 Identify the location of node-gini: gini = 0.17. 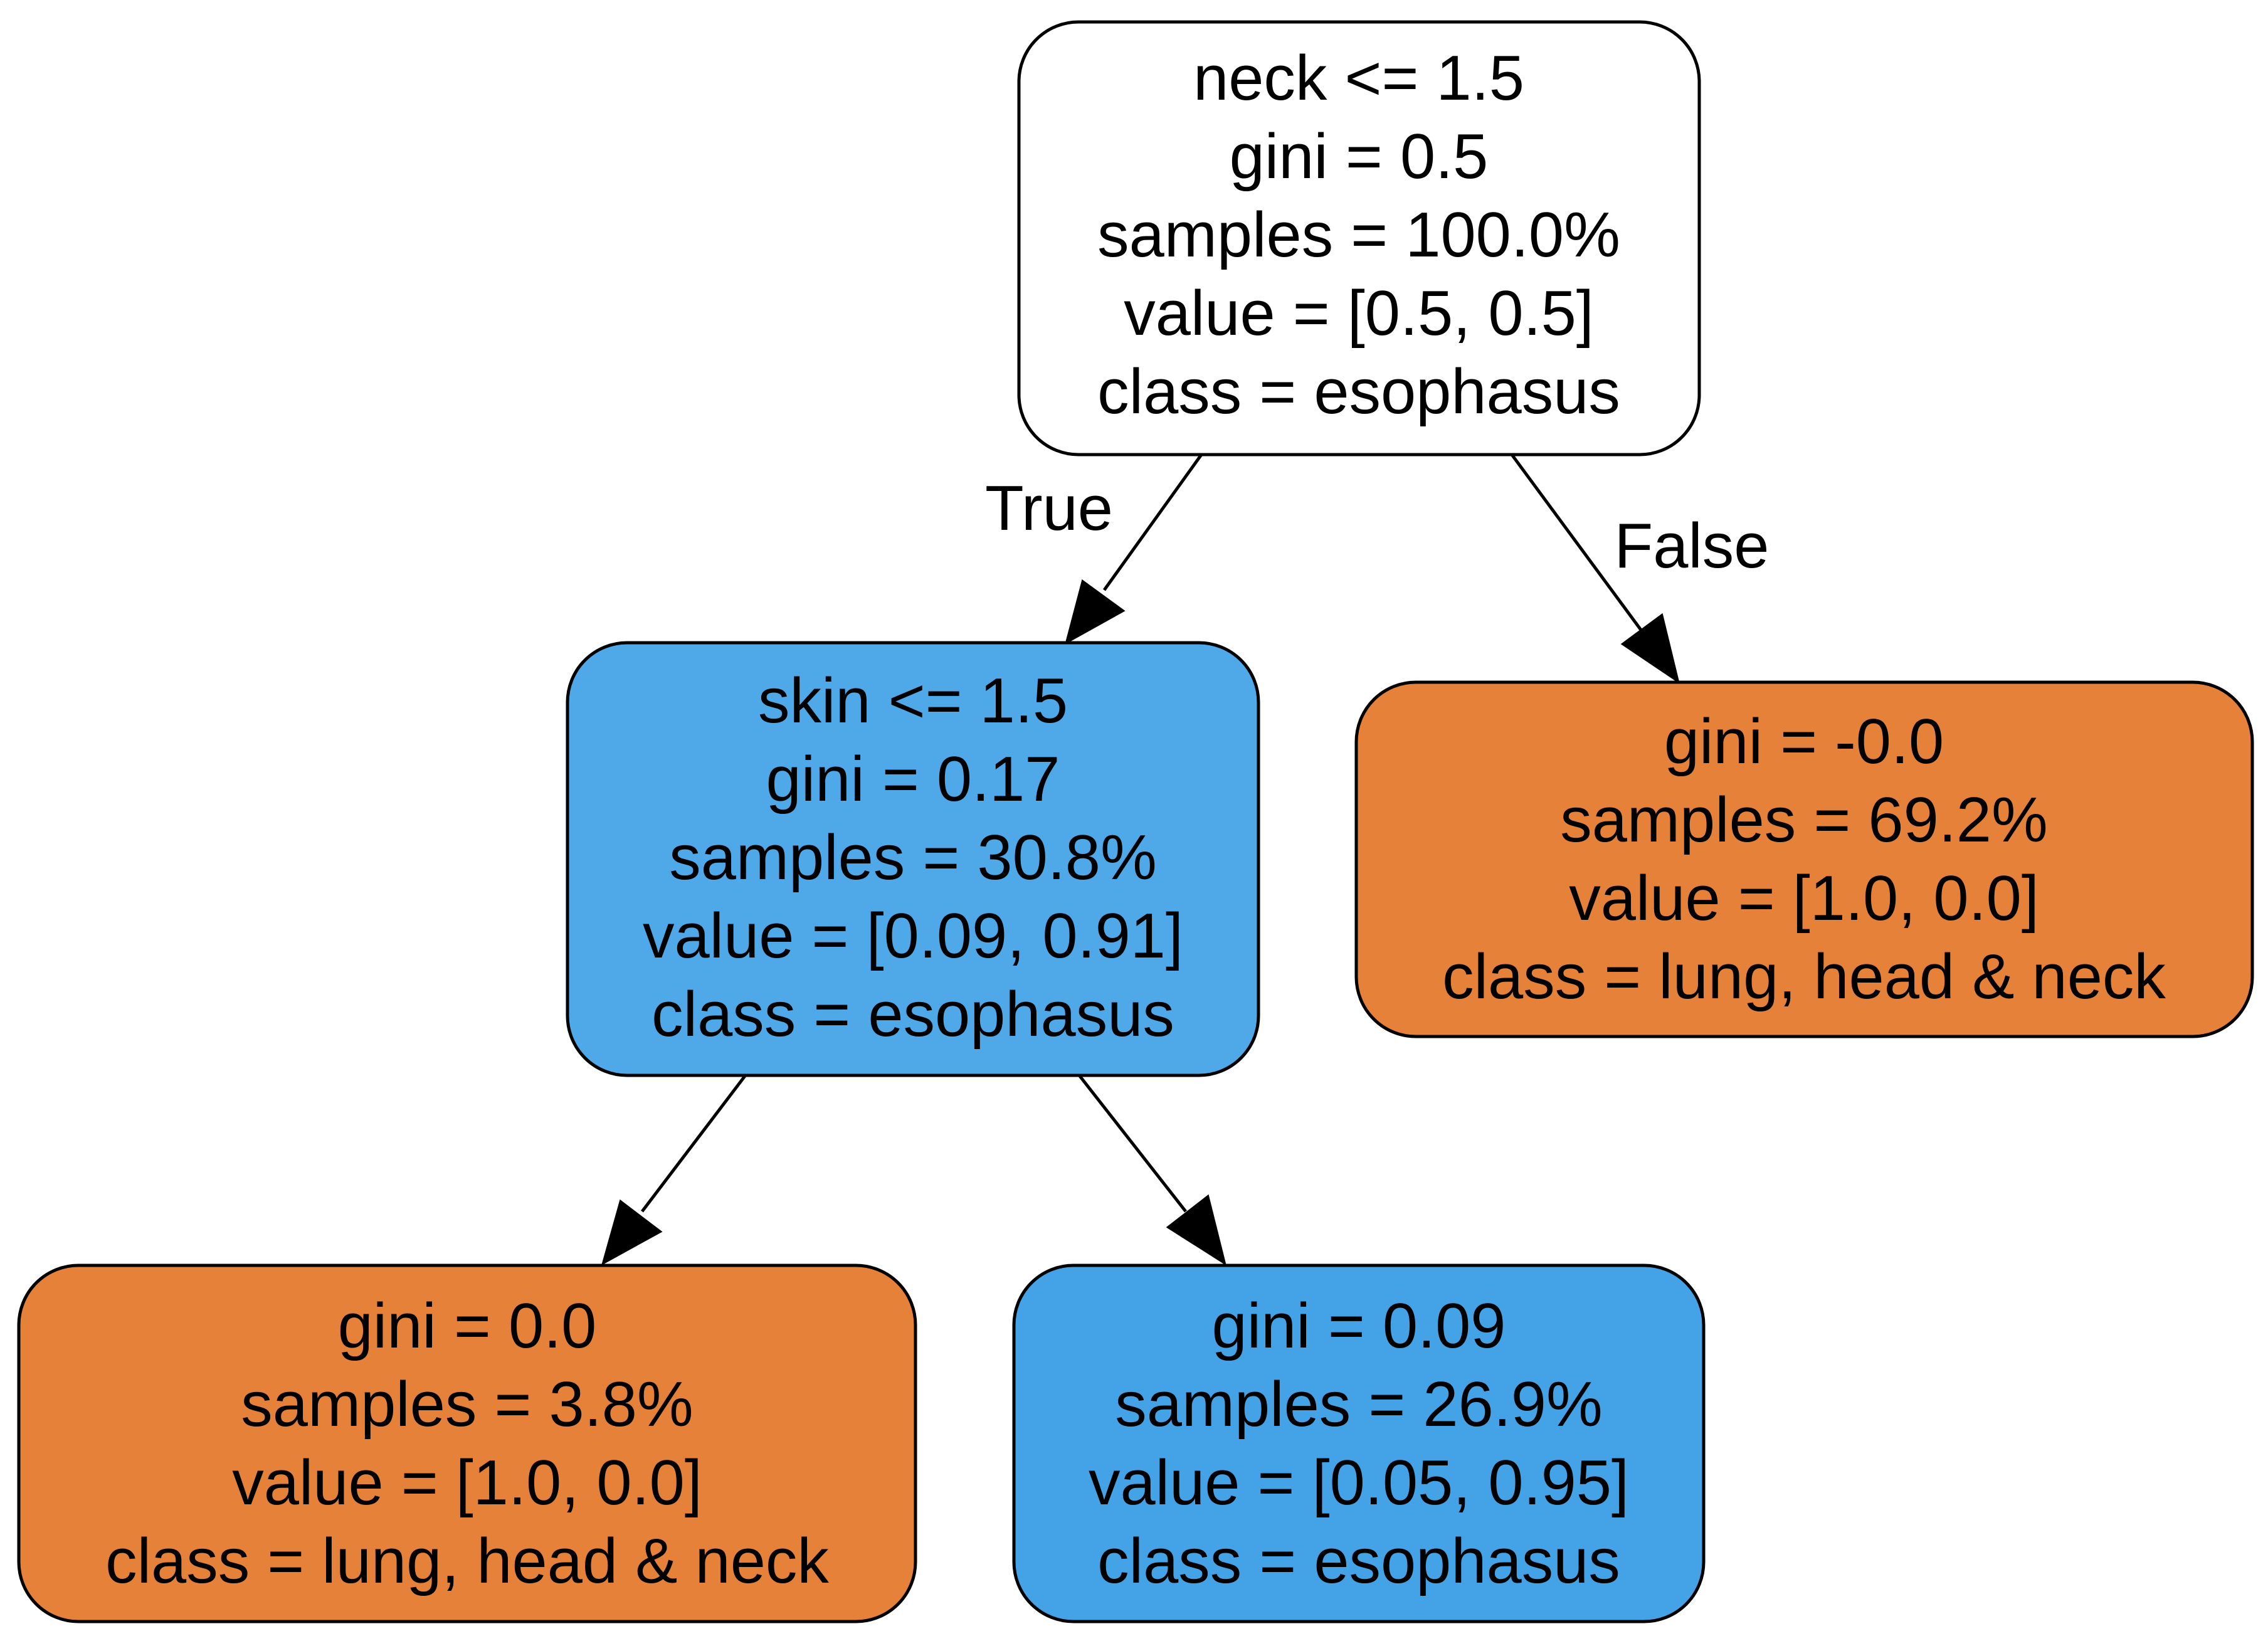
(913, 779).